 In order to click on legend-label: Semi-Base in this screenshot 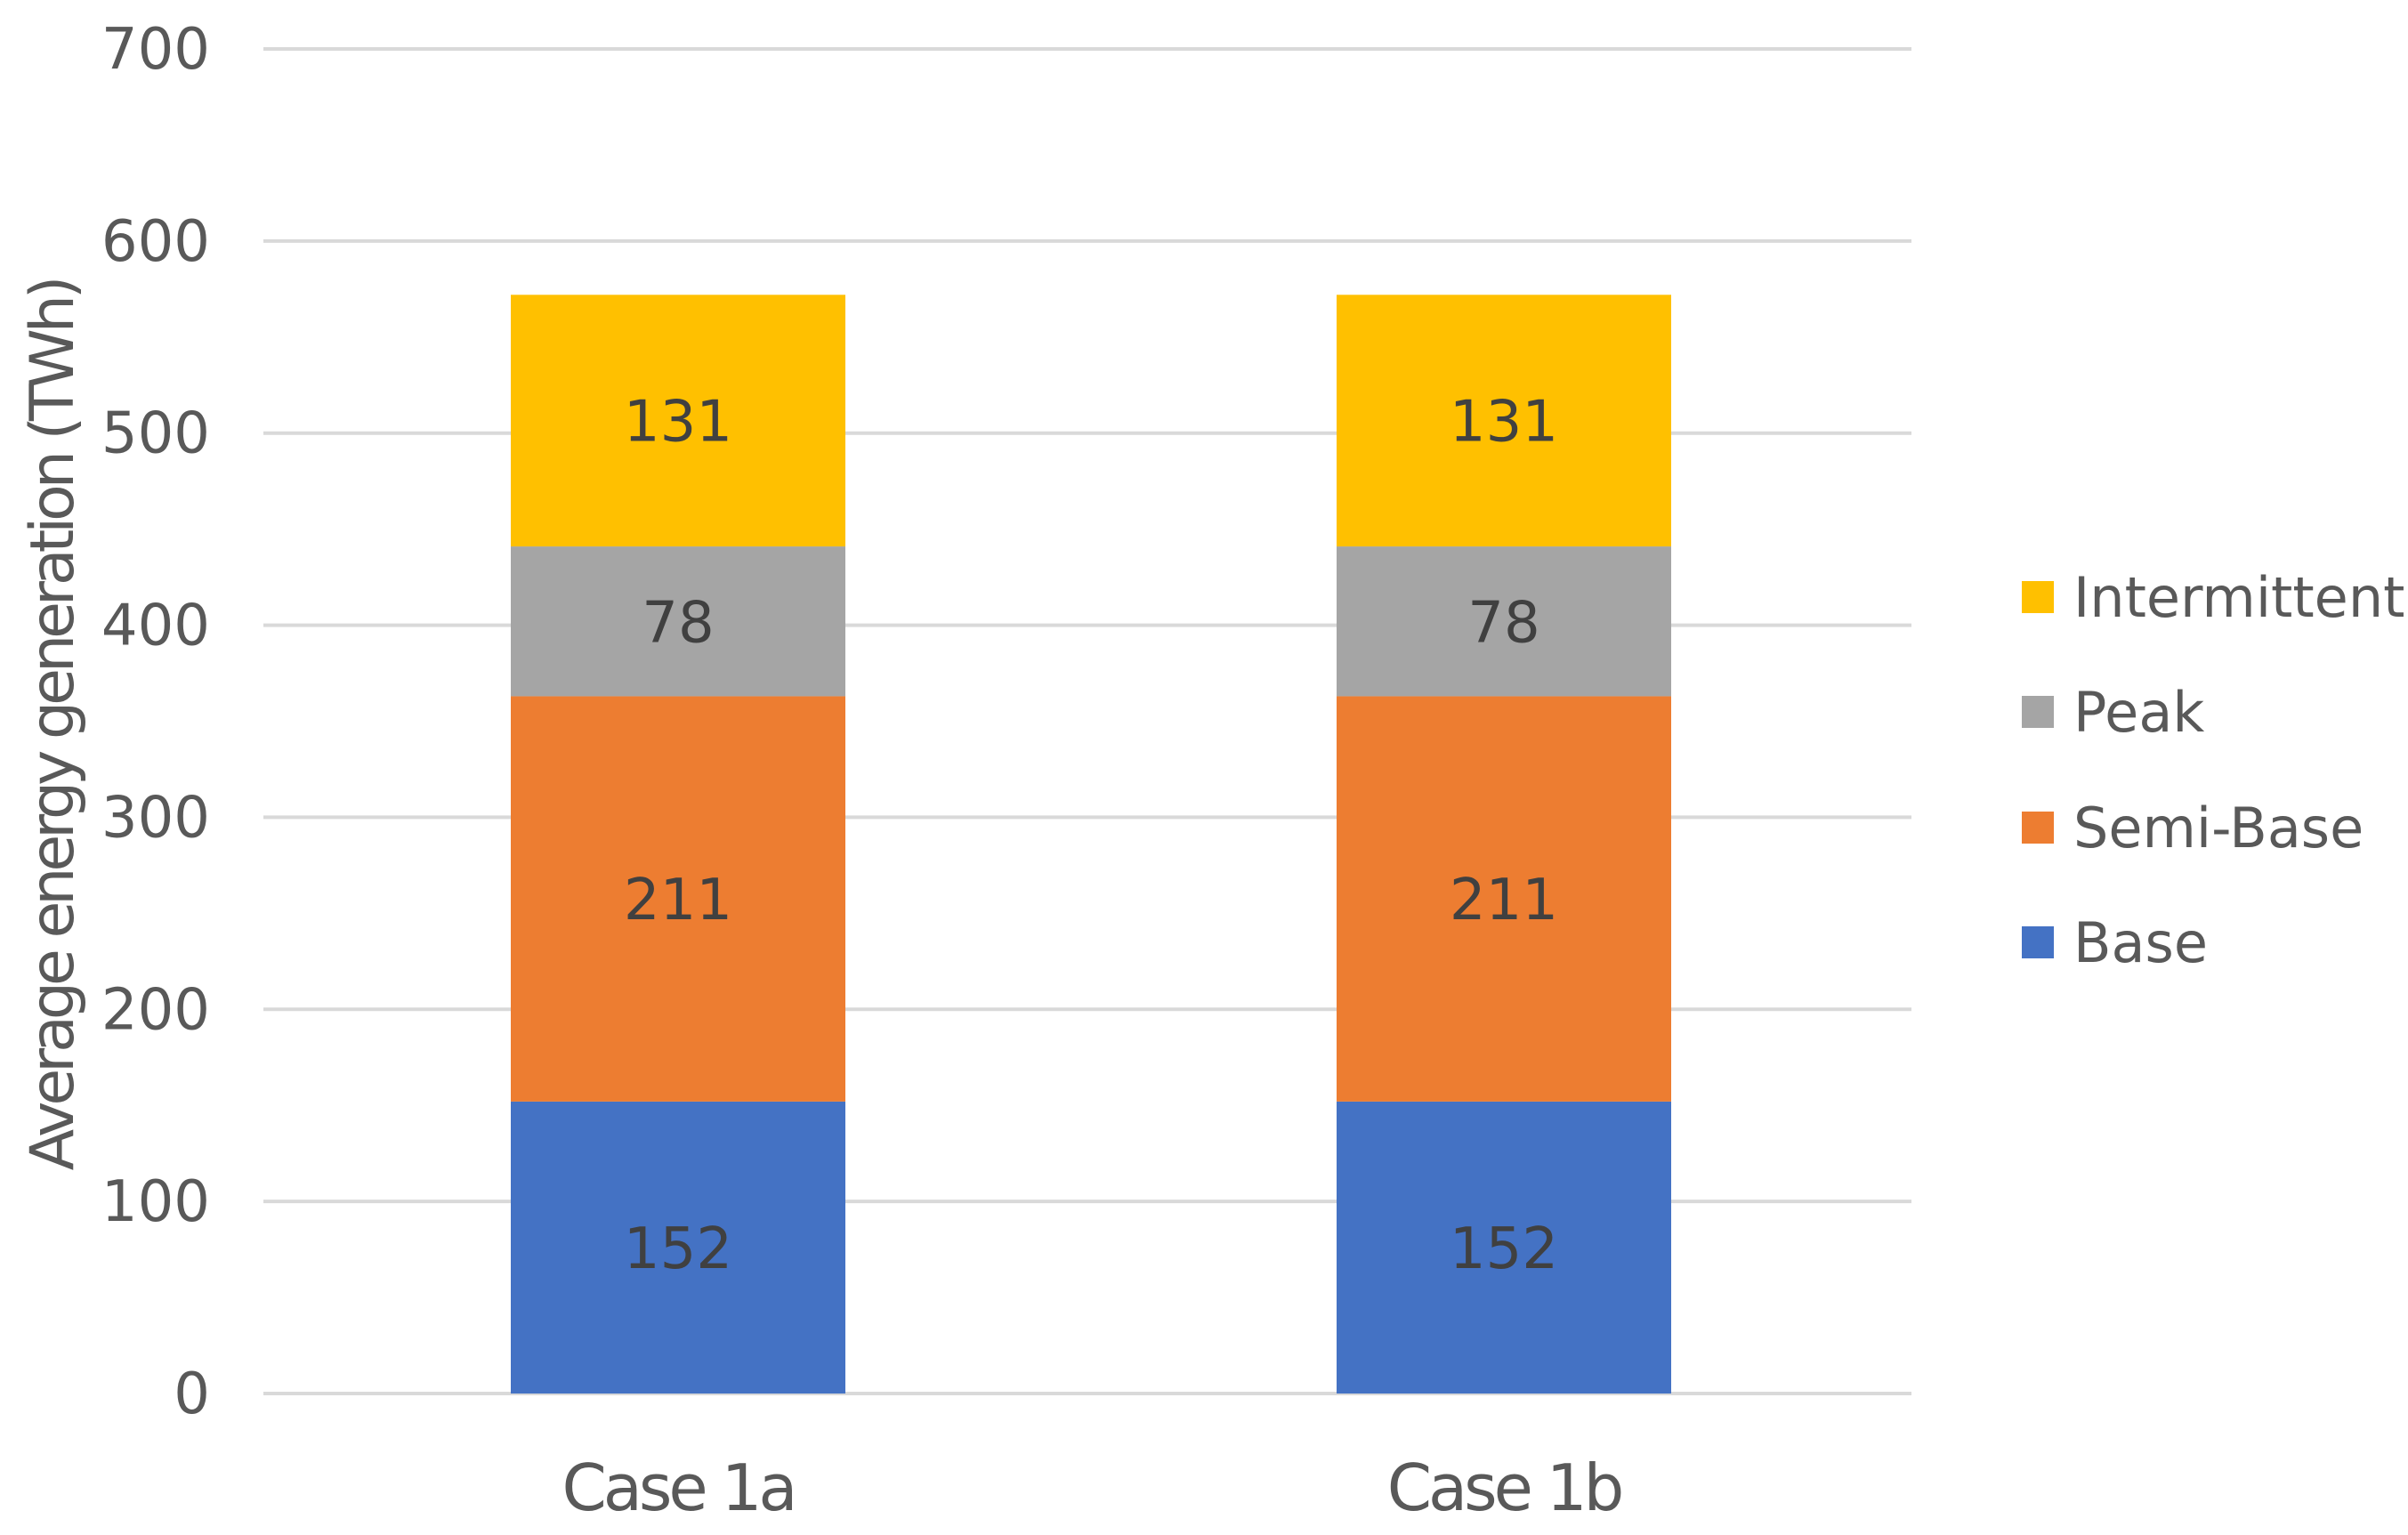, I will do `click(2219, 828)`.